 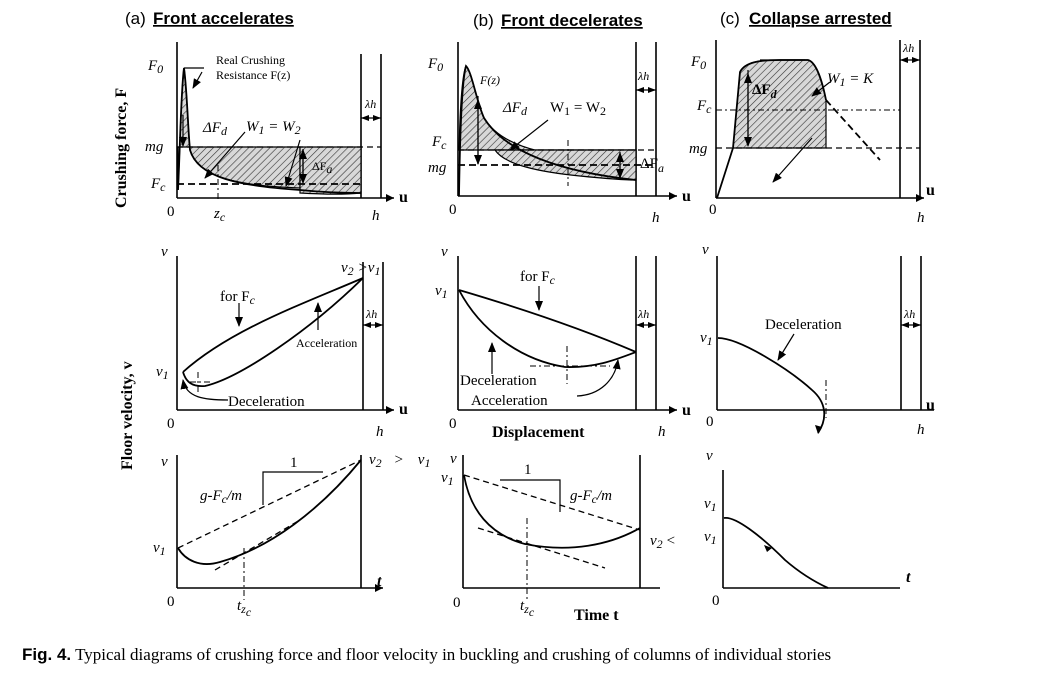 What do you see at coordinates (643, 76) in the screenshot?
I see `b1-lambda-h: λh` at bounding box center [643, 76].